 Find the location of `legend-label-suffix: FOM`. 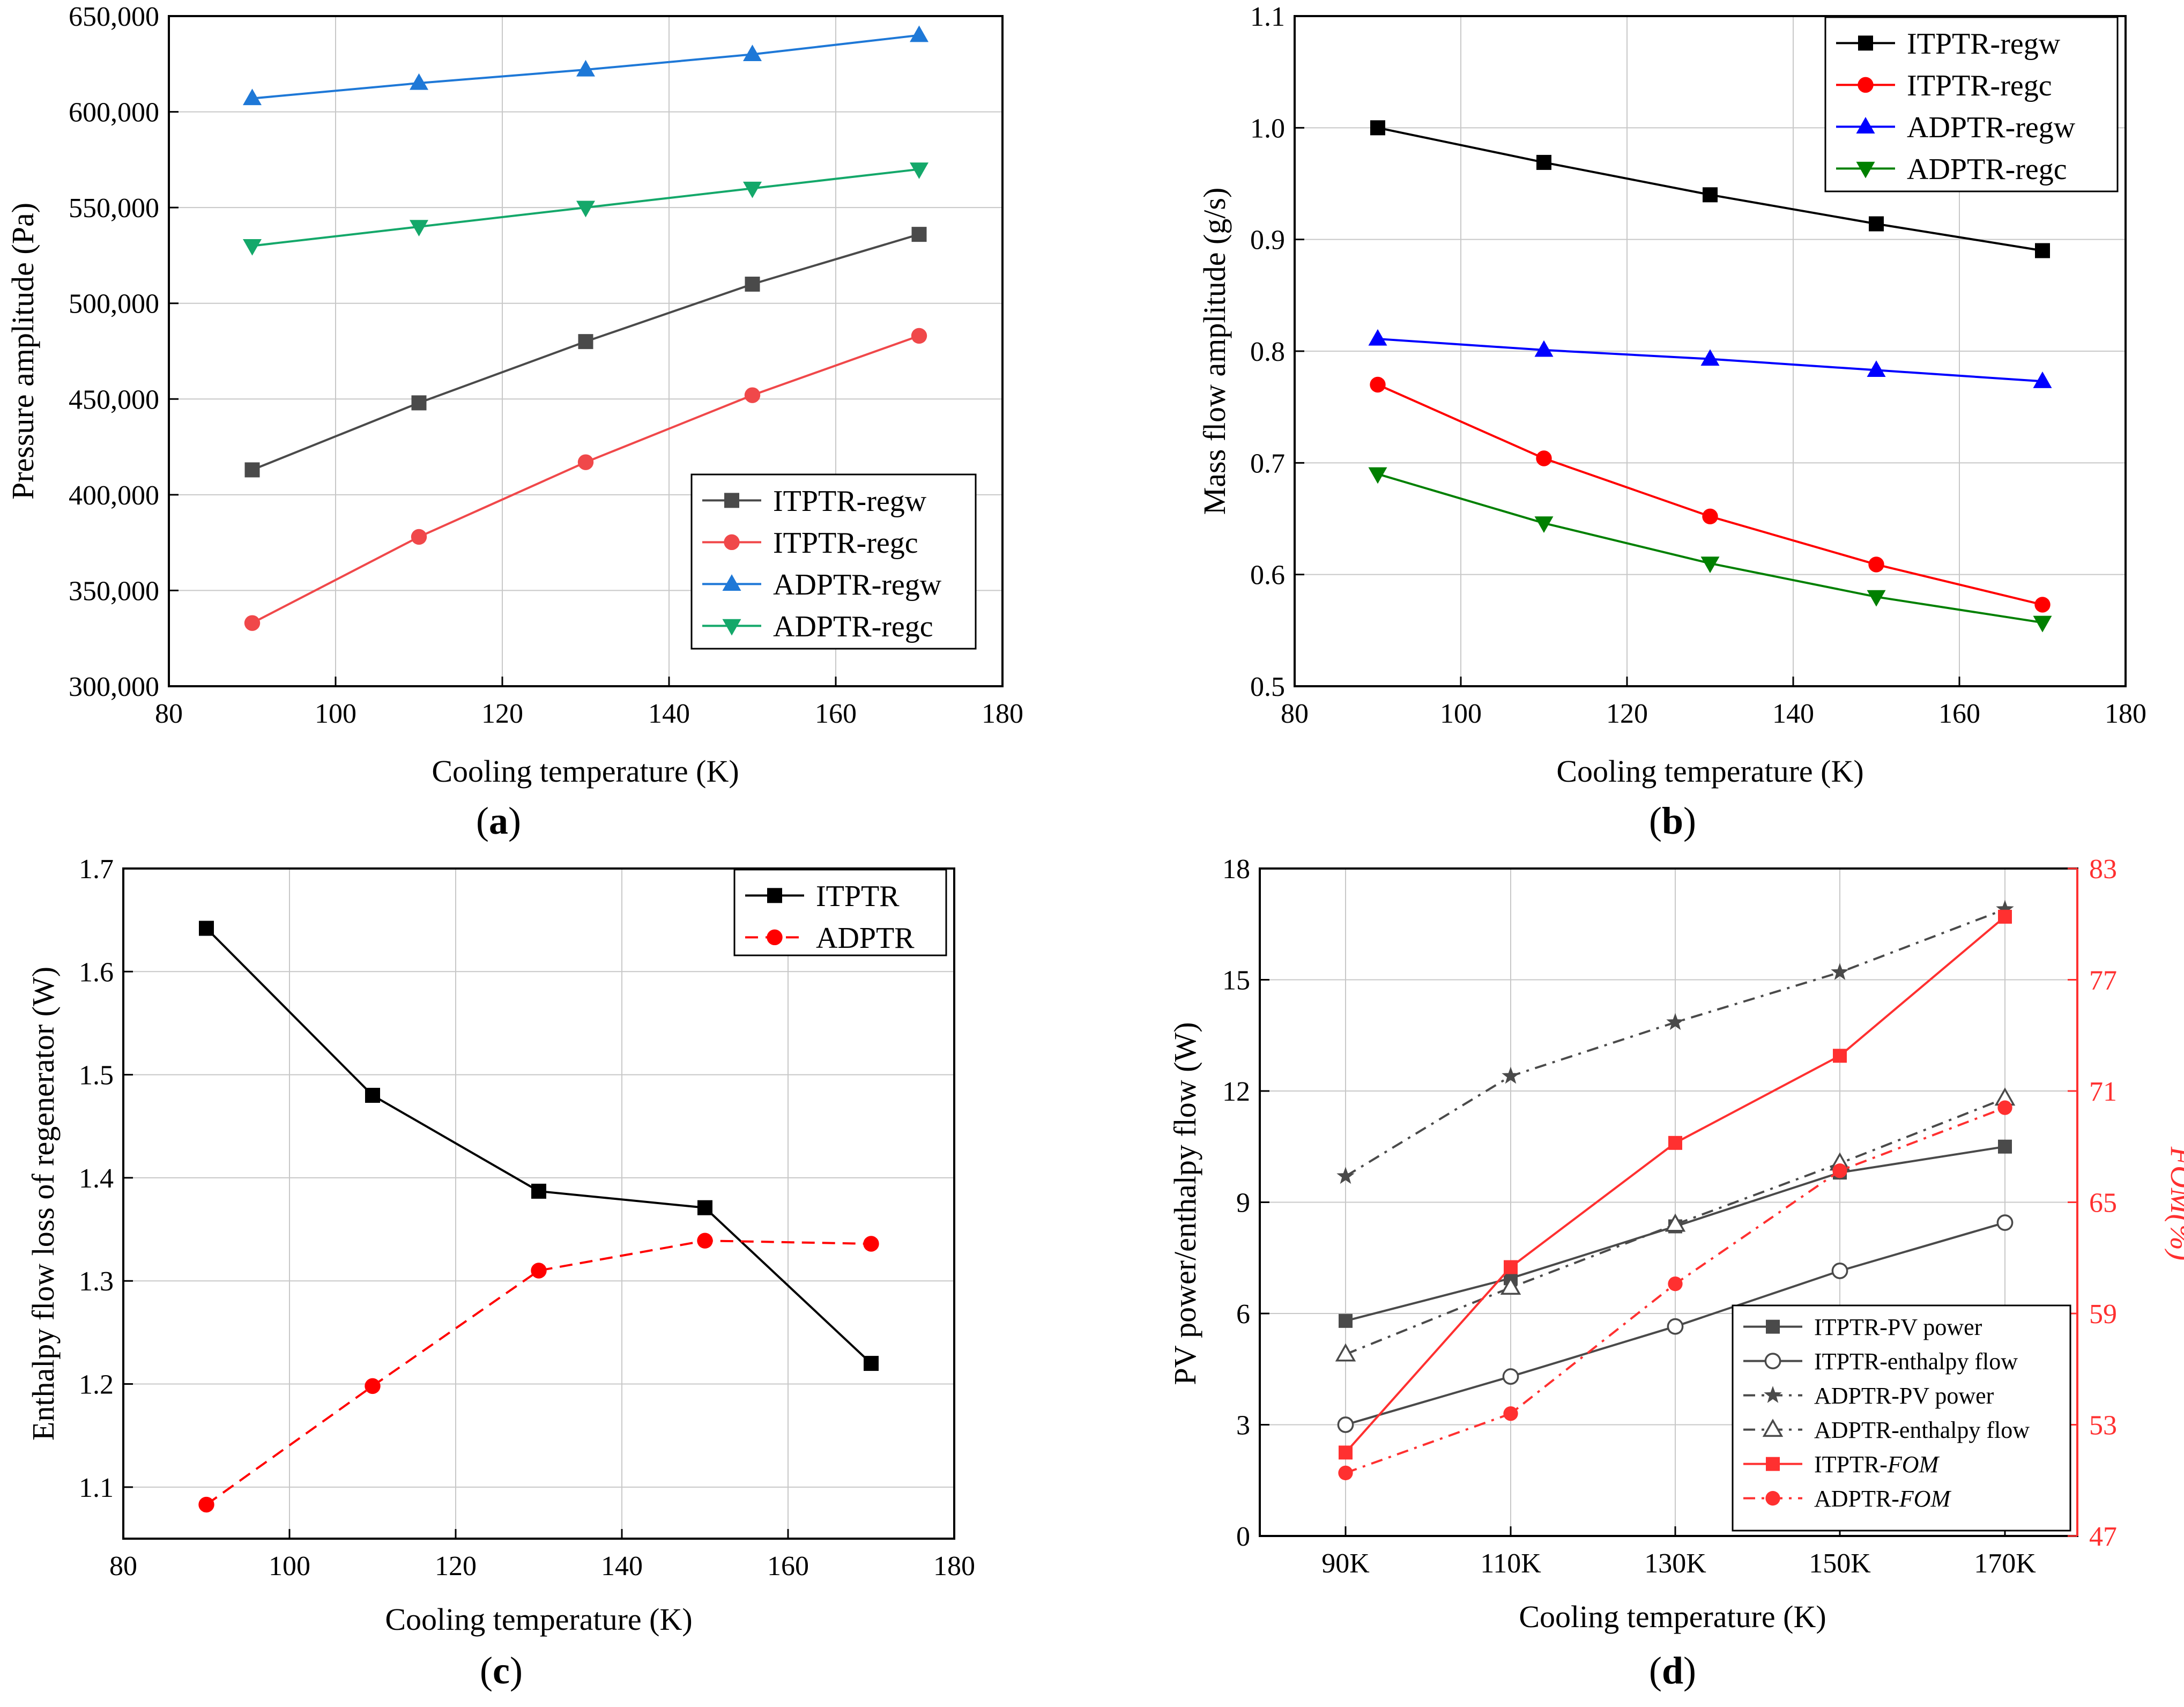

legend-label-suffix: FOM is located at coordinates (1913, 1465).